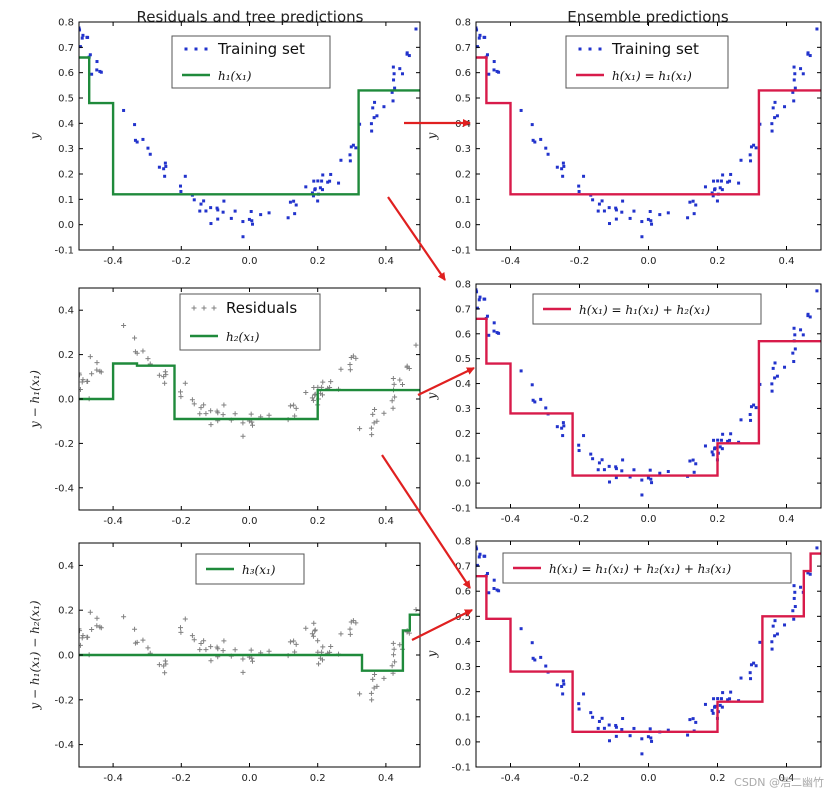  Describe the element at coordinates (463, 48) in the screenshot. I see `y-tick-label: 0.7` at that location.